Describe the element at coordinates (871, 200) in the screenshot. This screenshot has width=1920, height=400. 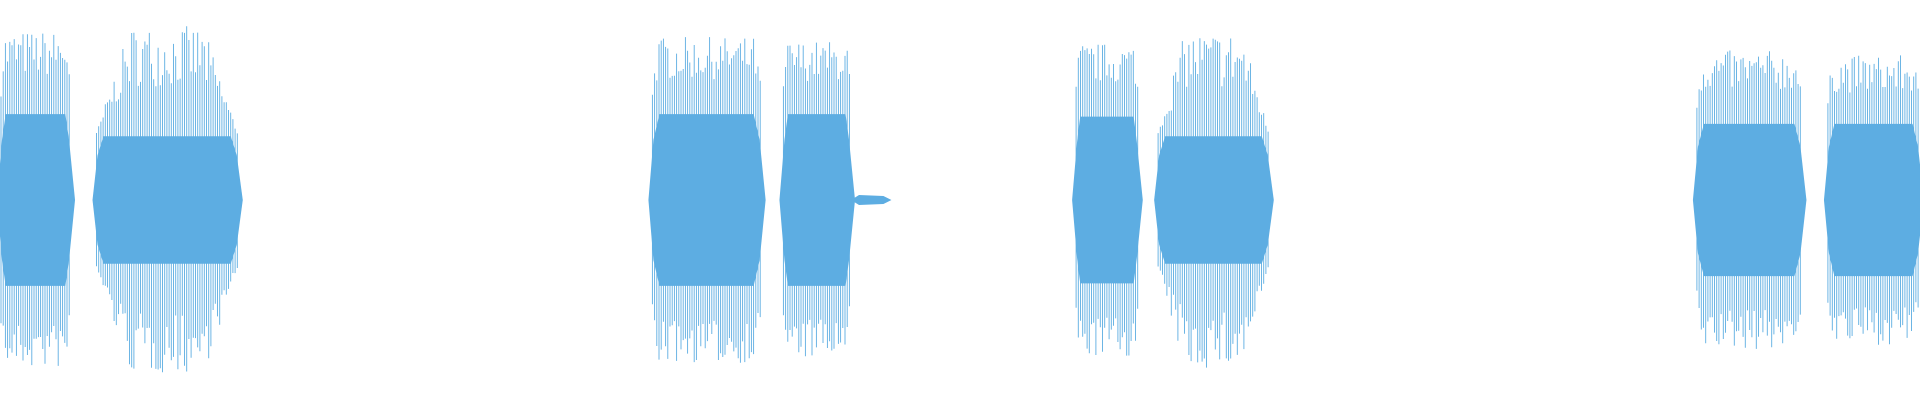
I see `waveform-tail` at that location.